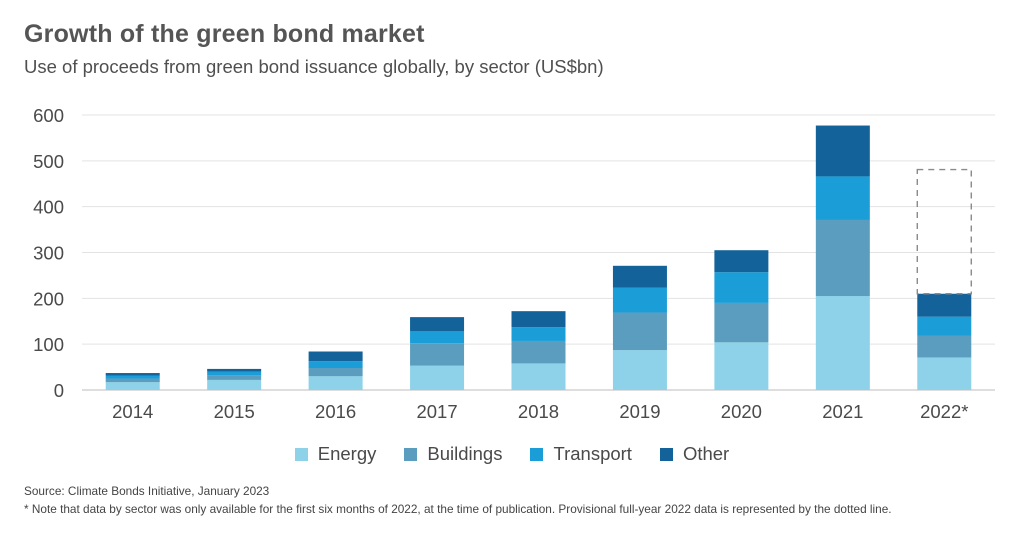 The height and width of the screenshot is (537, 1024). I want to click on legend-item-buildings: Buildings, so click(453, 454).